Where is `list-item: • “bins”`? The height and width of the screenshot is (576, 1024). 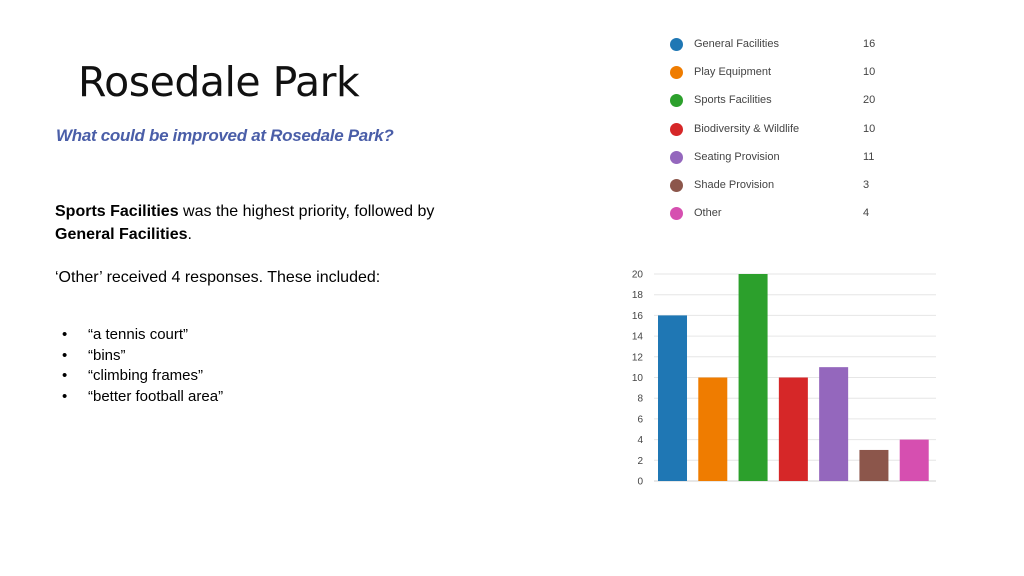
list-item: • “bins” is located at coordinates (142, 356).